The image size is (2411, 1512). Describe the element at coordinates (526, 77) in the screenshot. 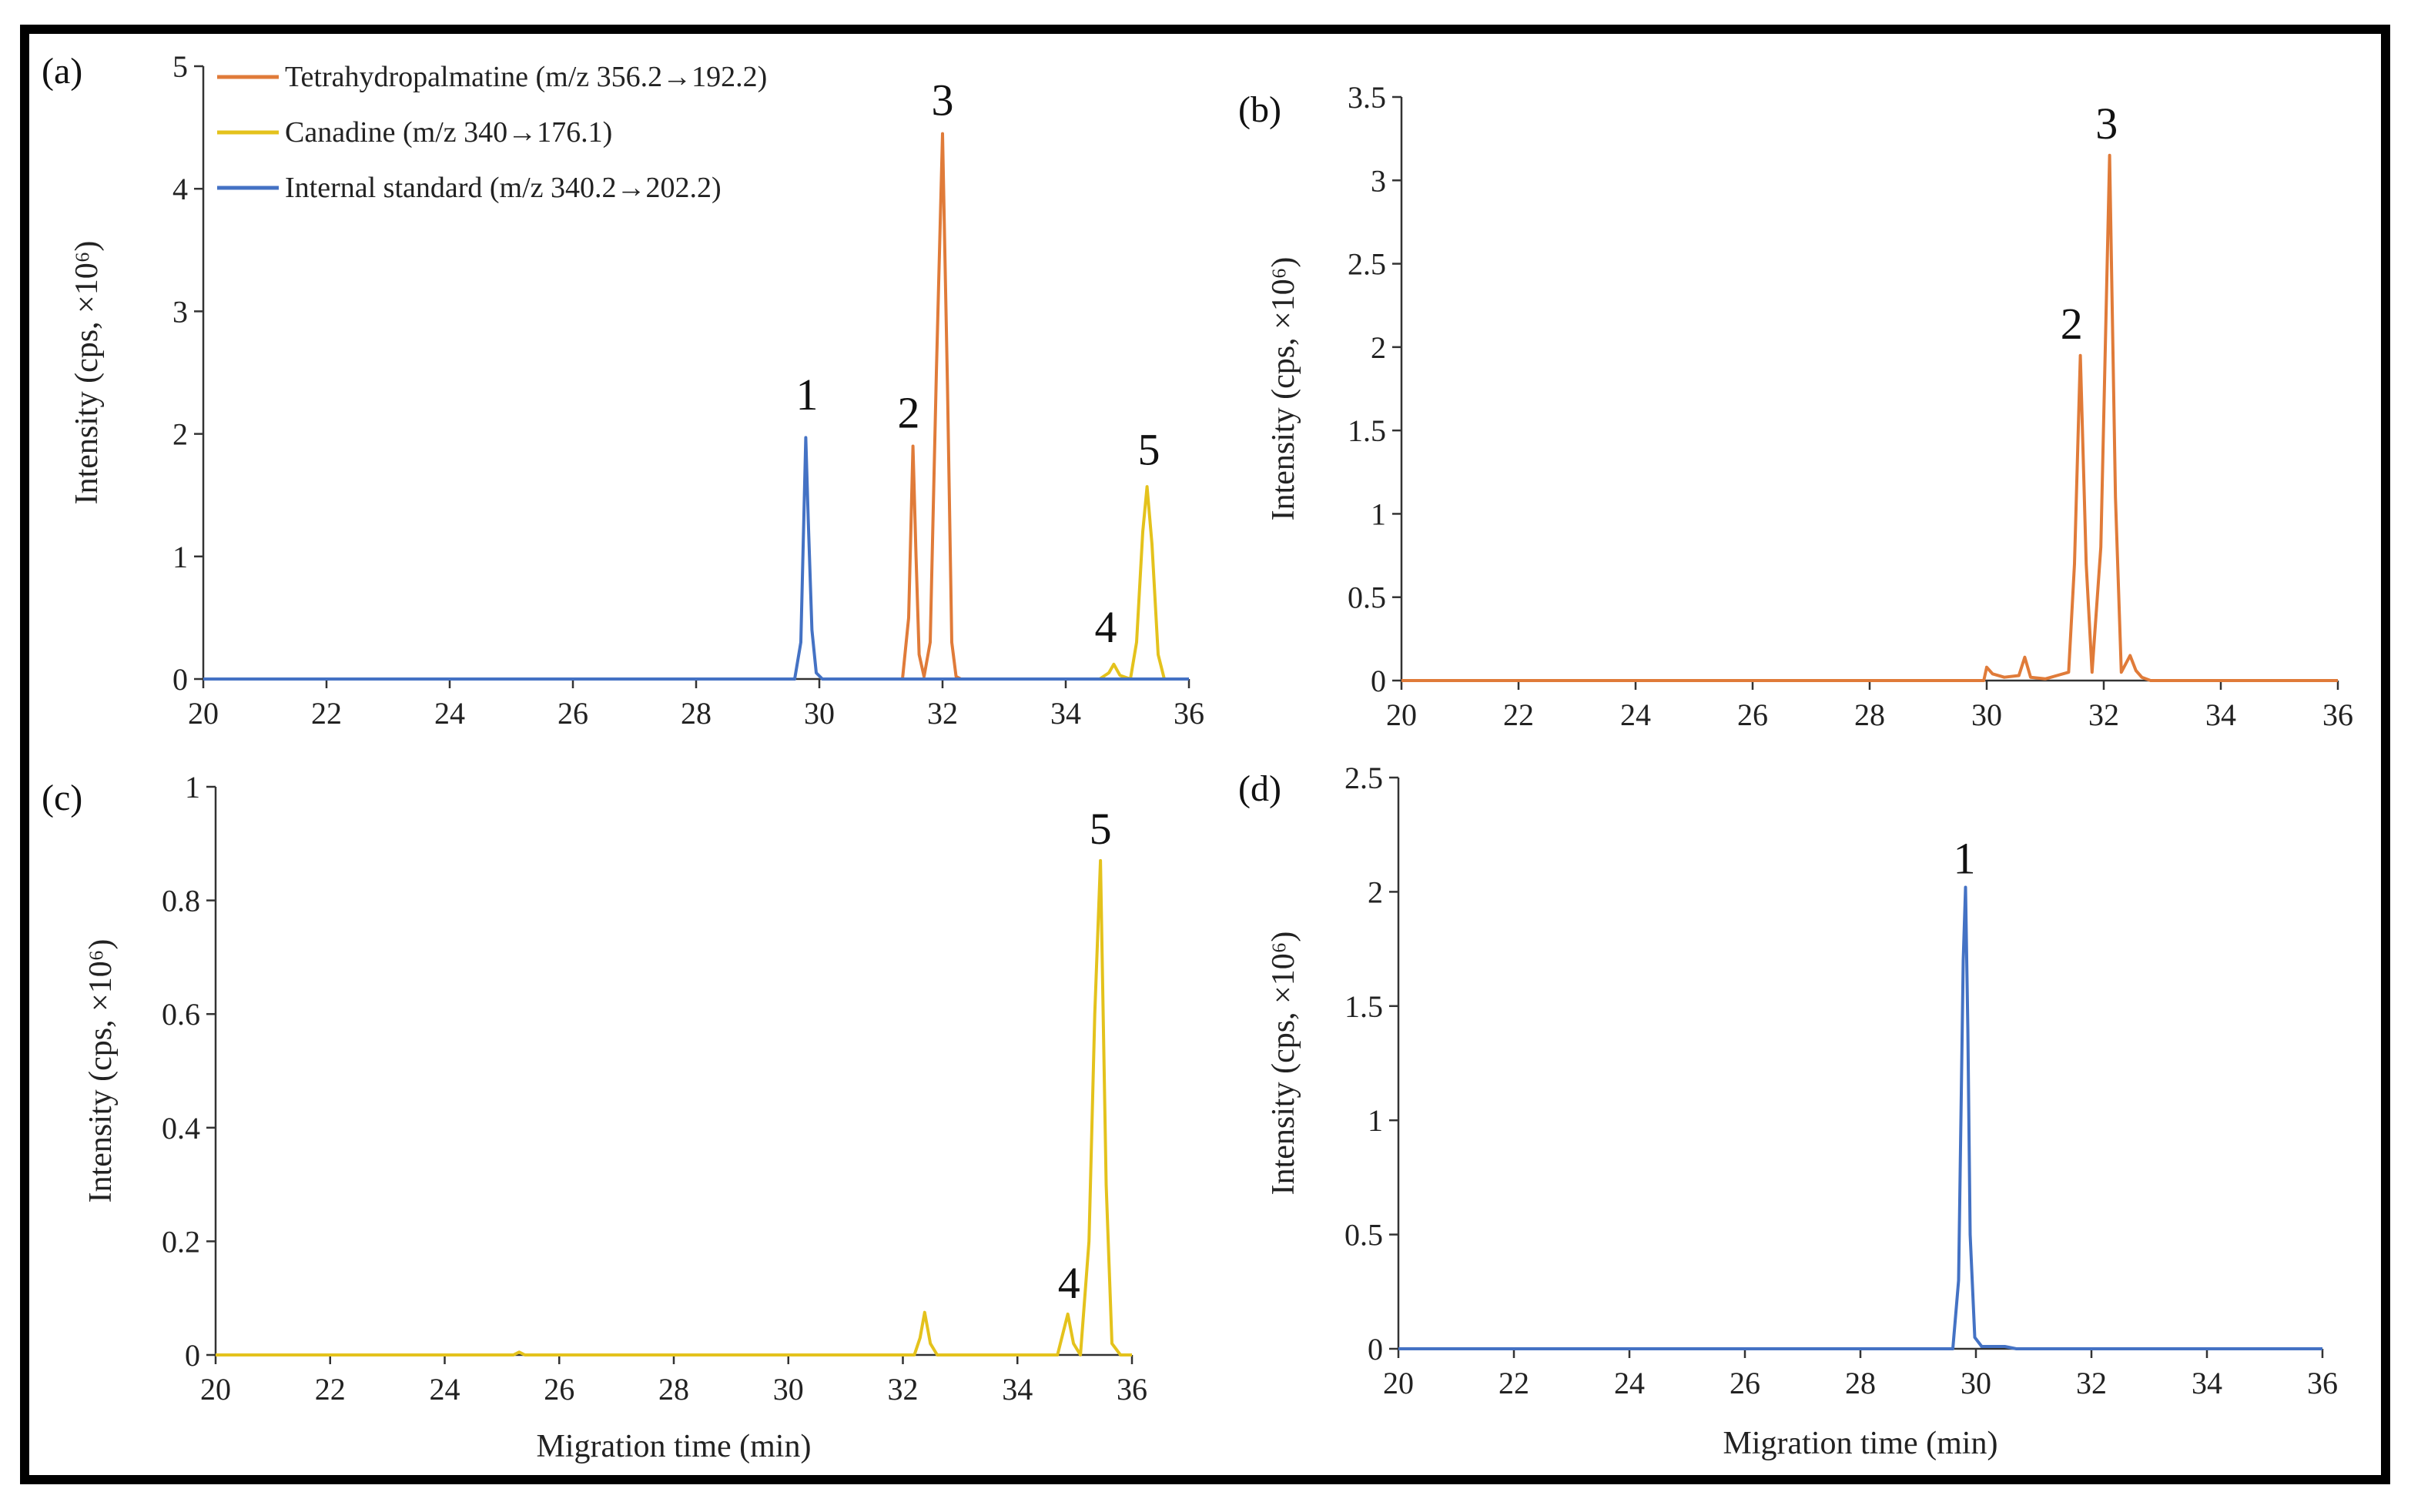

I see `legend-entry: Tetrahydropalmatine (m/z 356.2→192.2)` at that location.